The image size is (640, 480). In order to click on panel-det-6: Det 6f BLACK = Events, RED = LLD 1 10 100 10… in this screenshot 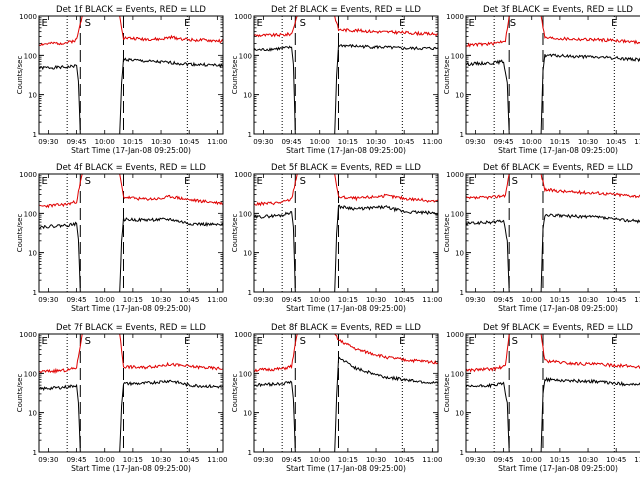, I will do `click(541, 238)`.